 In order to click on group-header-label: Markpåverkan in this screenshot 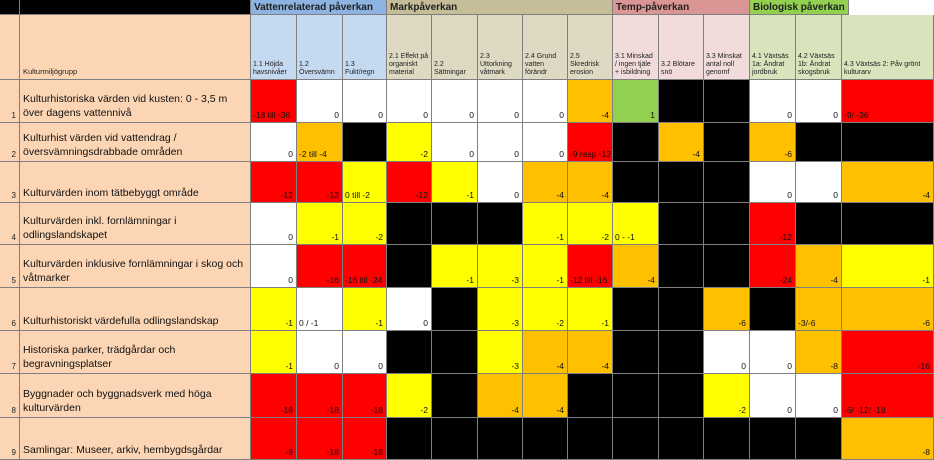, I will do `click(424, 7)`.